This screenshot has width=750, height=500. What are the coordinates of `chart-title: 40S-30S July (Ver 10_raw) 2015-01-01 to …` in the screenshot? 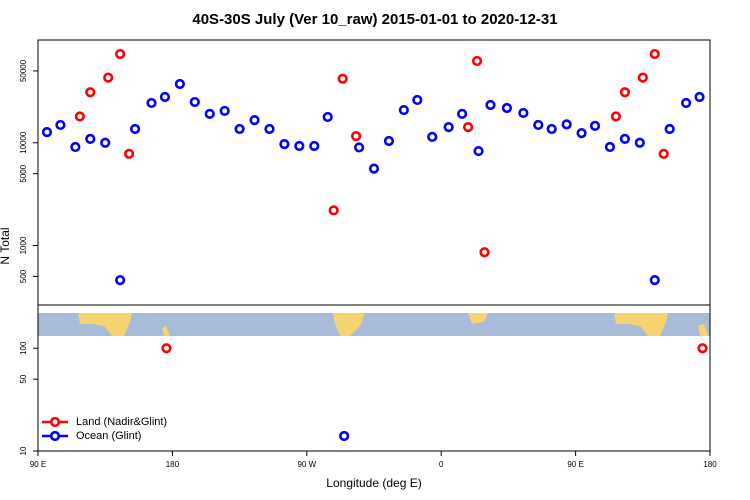 It's located at (374, 19).